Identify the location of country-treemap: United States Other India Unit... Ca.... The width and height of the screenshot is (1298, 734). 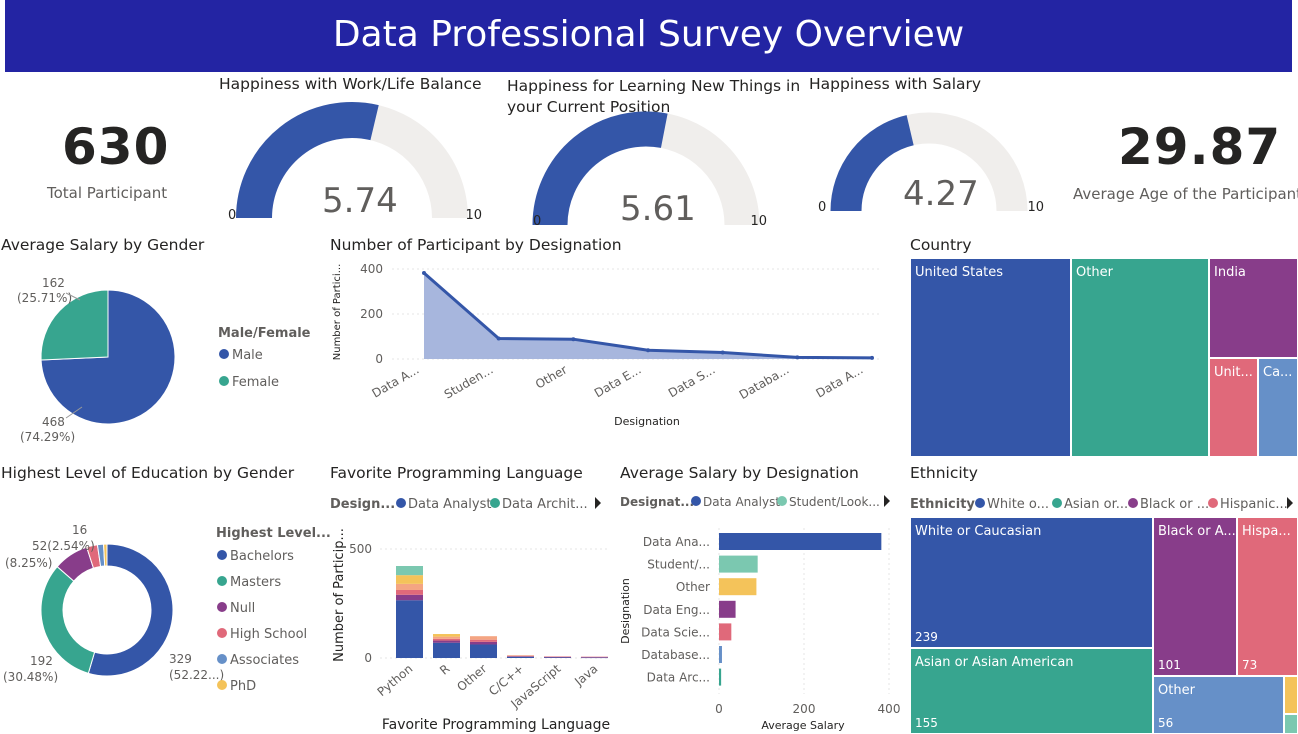
(1104, 357).